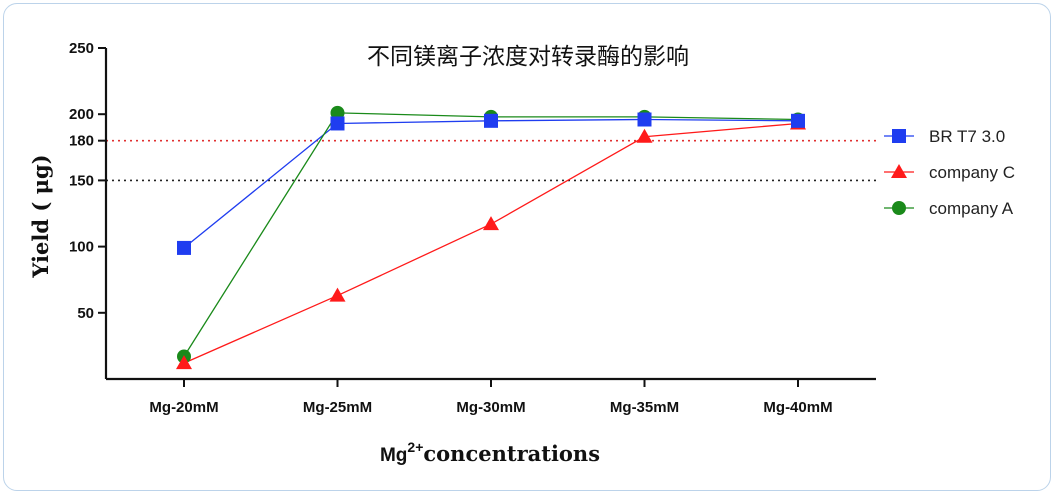 Image resolution: width=1056 pixels, height=496 pixels. Describe the element at coordinates (81, 180) in the screenshot. I see `y-tick-label-150: 150` at that location.